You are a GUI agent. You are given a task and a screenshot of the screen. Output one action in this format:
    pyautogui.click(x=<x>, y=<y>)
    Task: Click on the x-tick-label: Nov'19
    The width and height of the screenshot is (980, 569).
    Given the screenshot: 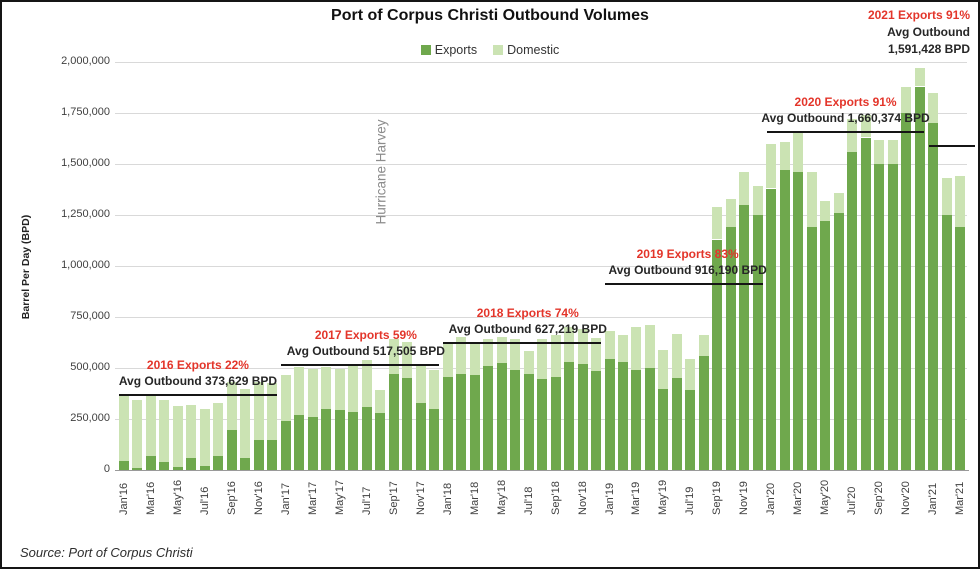 What is the action you would take?
    pyautogui.click(x=744, y=498)
    